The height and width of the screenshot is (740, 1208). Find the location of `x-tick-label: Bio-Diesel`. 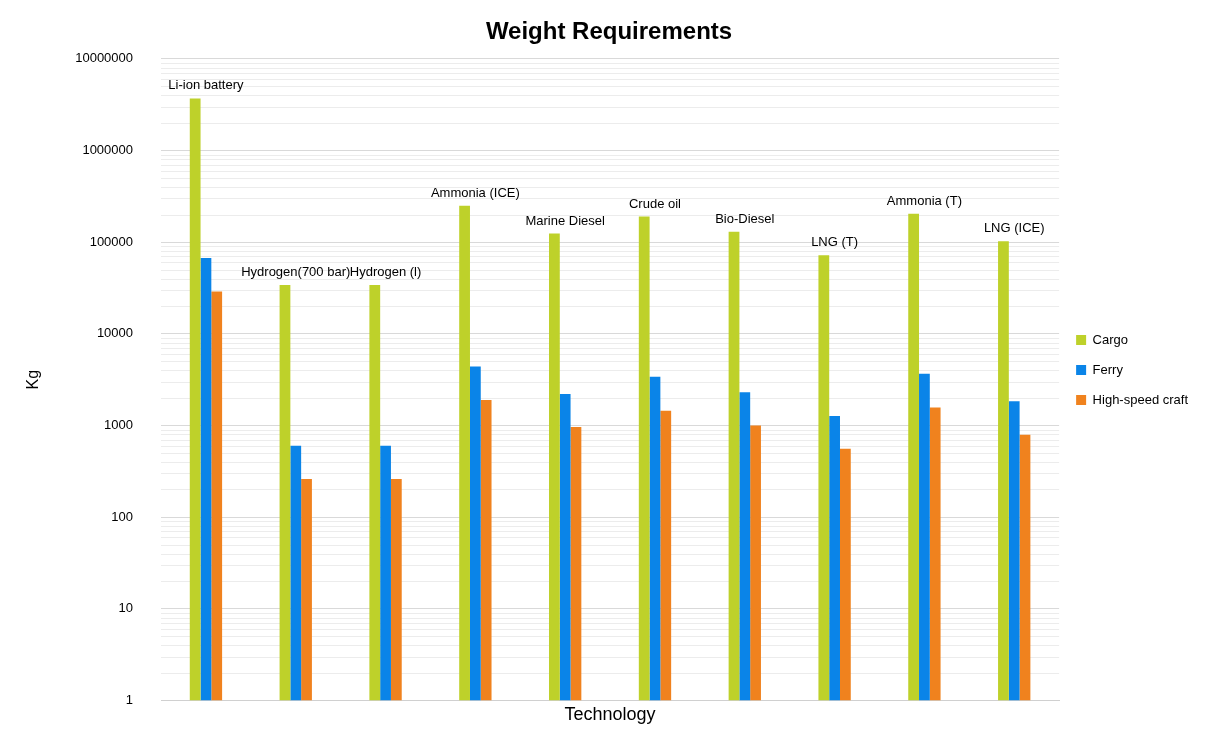

x-tick-label: Bio-Diesel is located at coordinates (745, 218).